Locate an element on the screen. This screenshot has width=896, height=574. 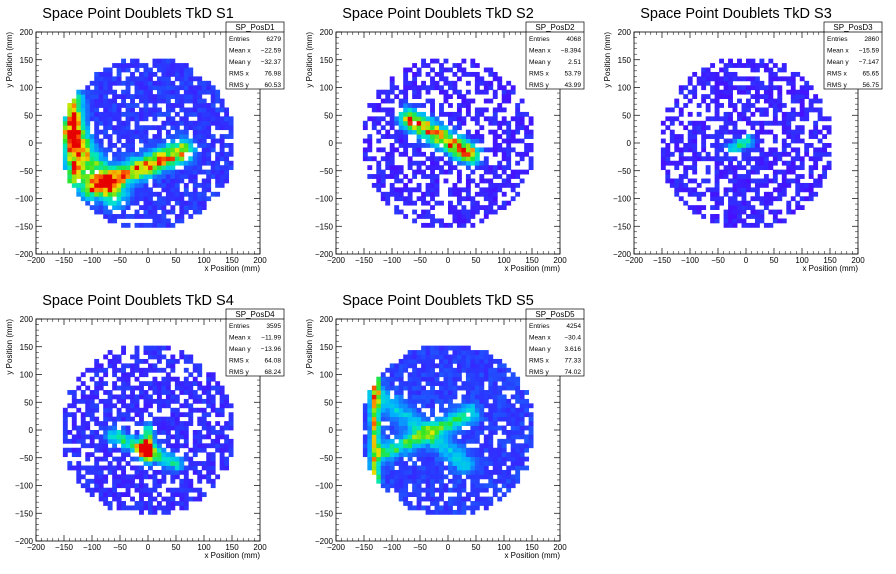
y-tick-label: 0 is located at coordinates (331, 430).